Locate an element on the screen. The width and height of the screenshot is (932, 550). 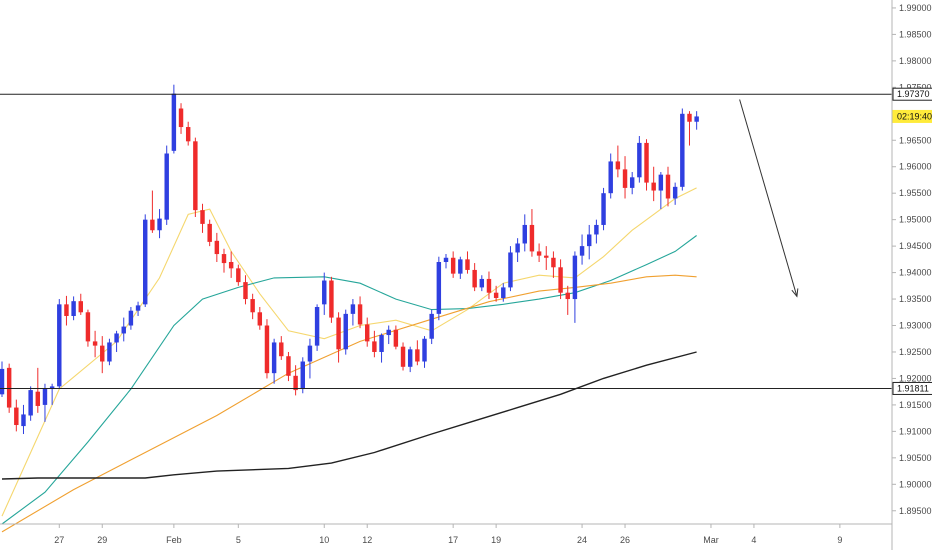
time-tick-label: 17 is located at coordinates (453, 540).